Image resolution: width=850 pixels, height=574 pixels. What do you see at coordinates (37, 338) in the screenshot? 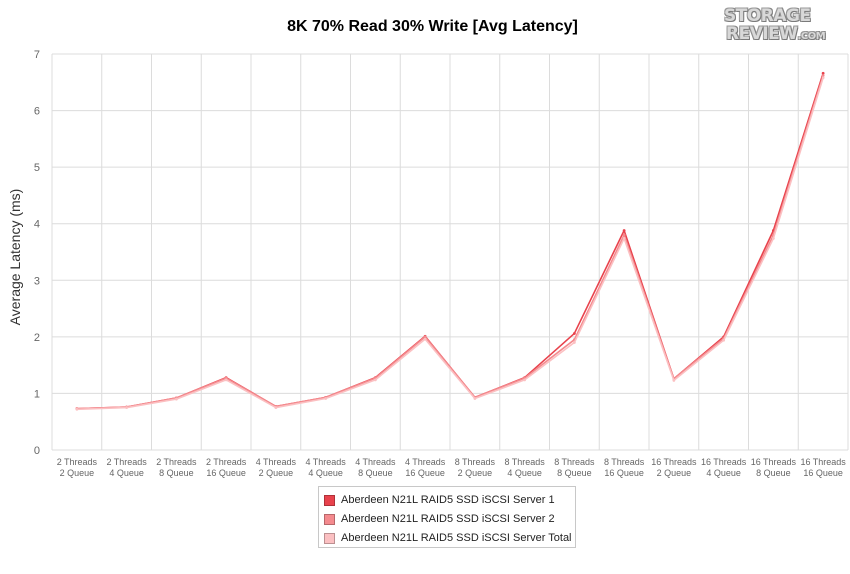
I see `y-tick-label: 2` at bounding box center [37, 338].